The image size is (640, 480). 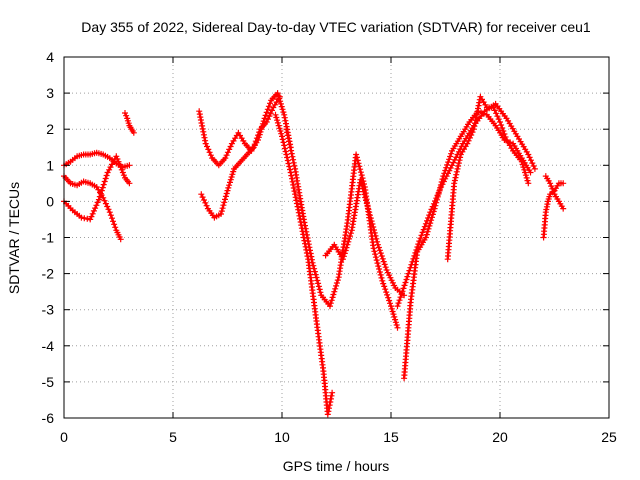 What do you see at coordinates (48, 238) in the screenshot?
I see `y-tick-label: -1` at bounding box center [48, 238].